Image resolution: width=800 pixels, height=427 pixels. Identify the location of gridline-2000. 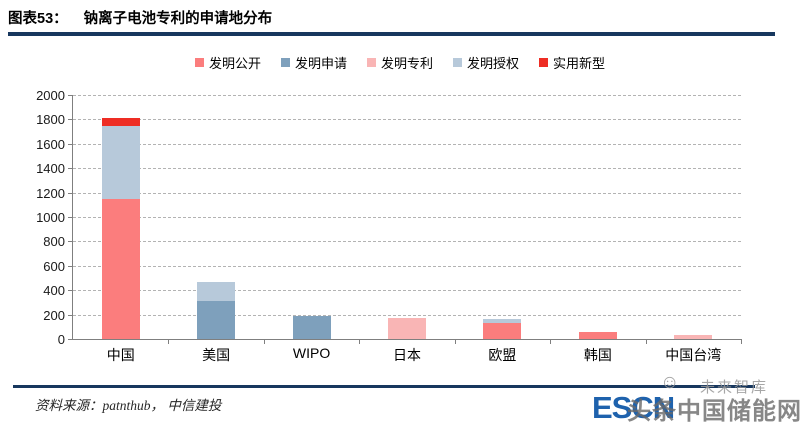
(407, 95).